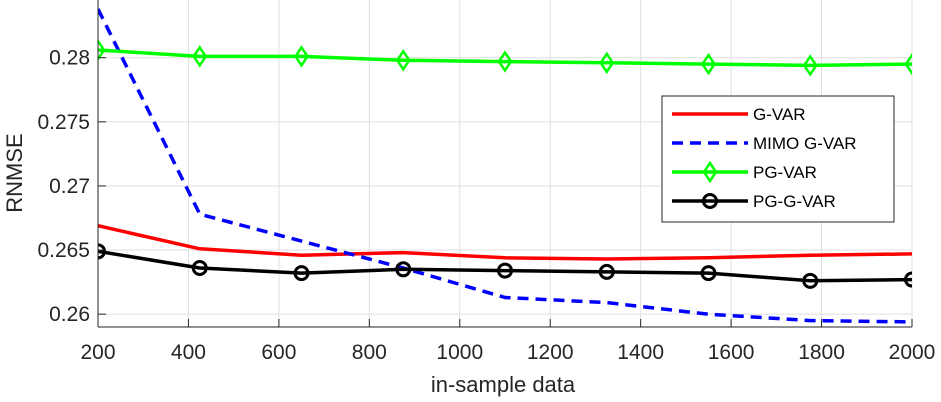 The image size is (941, 402). Describe the element at coordinates (731, 352) in the screenshot. I see `x-tick-label: 1600` at that location.